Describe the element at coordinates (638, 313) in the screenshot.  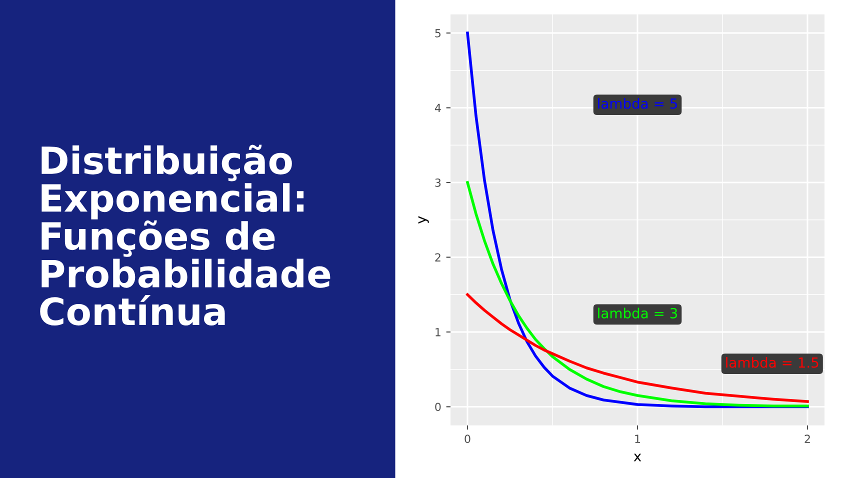
I see `text: lambda = 3` at that location.